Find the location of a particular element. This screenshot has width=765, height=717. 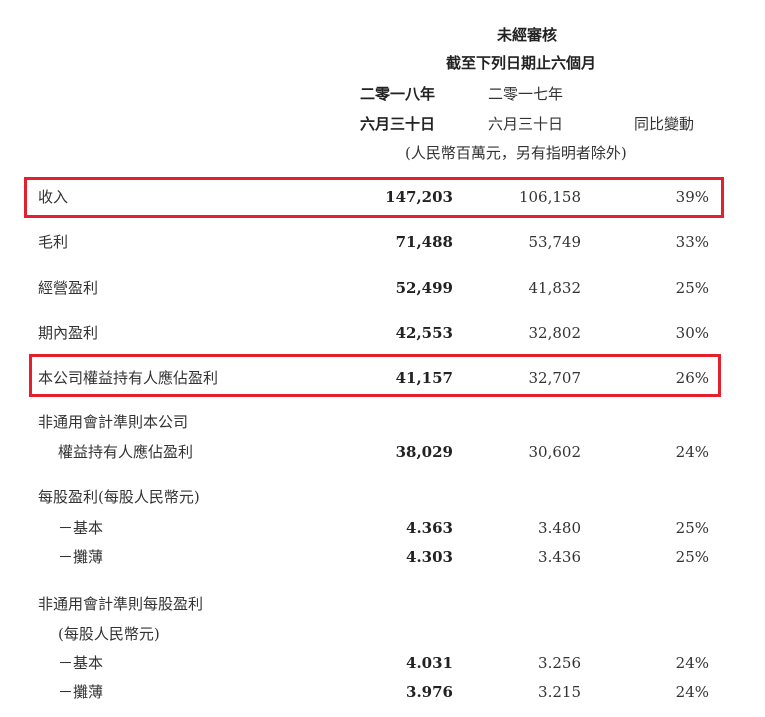

row-label: 每股盈利(每股人民幣元) is located at coordinates (119, 497).